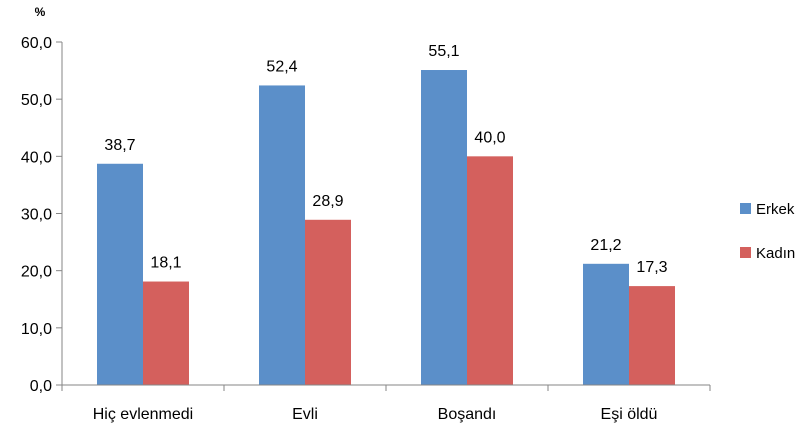 The height and width of the screenshot is (436, 804). What do you see at coordinates (386, 404) in the screenshot?
I see `x-axis-labels: Hiç evlenmedi Evli Boşandı Eşi öldü` at bounding box center [386, 404].